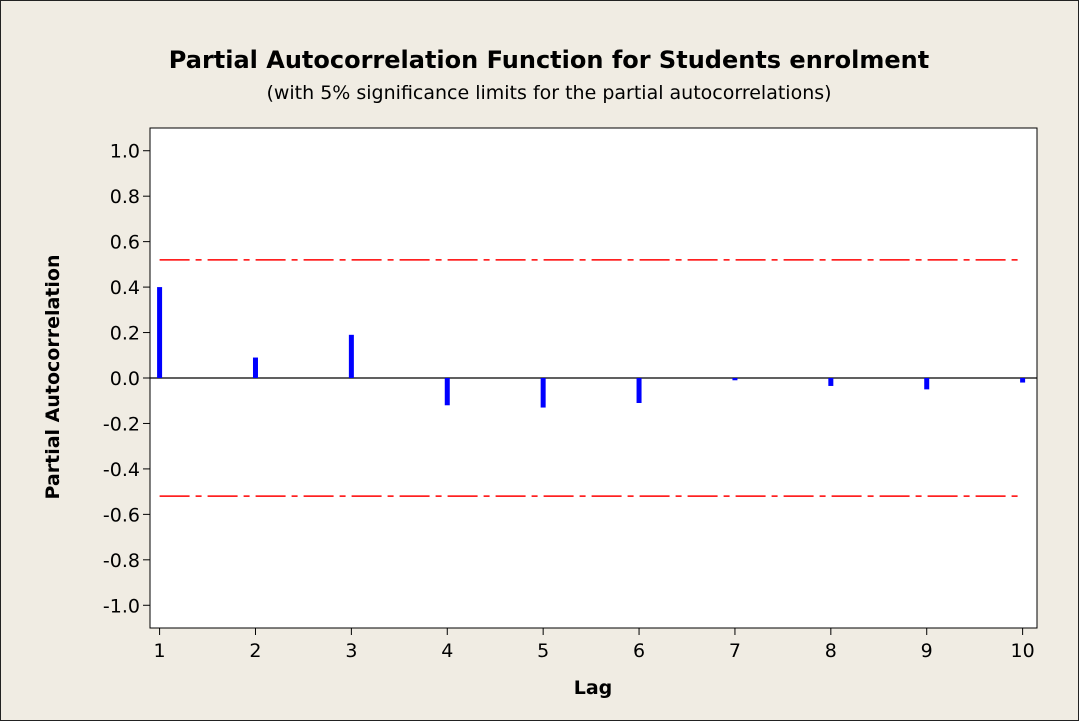 The height and width of the screenshot is (721, 1079). I want to click on y-tick-label: 0.6, so click(125, 243).